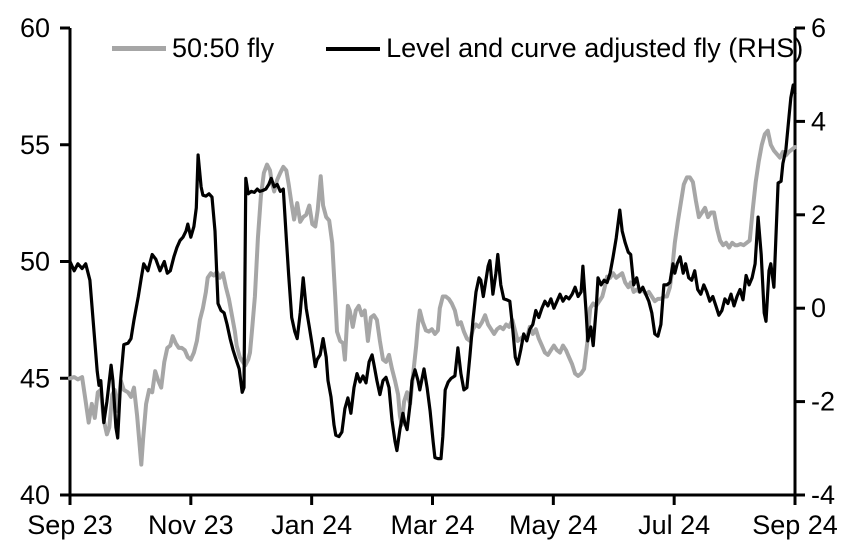 The width and height of the screenshot is (852, 551). I want to click on right-axis-tick-label: -2, so click(823, 402).